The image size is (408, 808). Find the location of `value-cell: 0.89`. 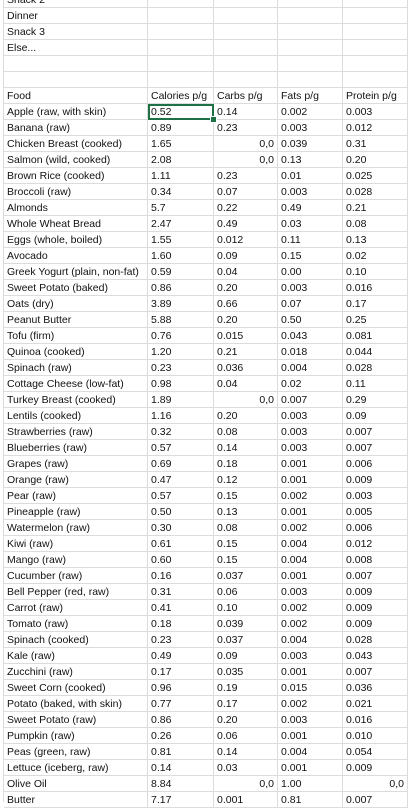

value-cell: 0.89 is located at coordinates (181, 128).